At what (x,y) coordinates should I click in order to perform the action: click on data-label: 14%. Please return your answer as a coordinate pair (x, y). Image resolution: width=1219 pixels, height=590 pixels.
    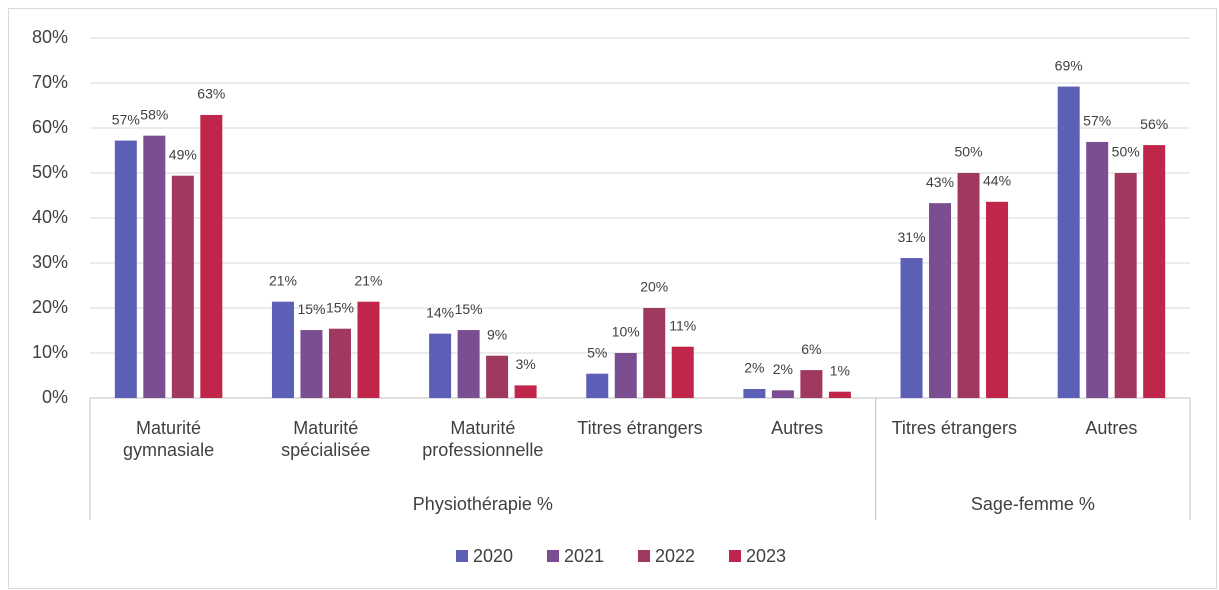
    Looking at the image, I should click on (440, 312).